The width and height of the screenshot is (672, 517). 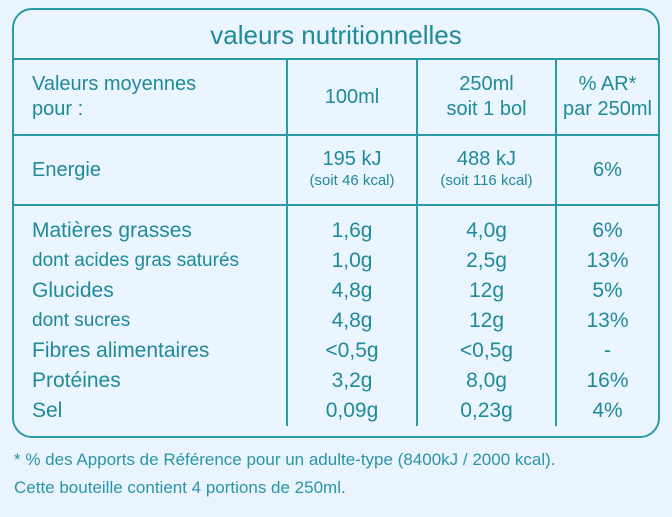 I want to click on table-row: Protéines 3,2g 8,0g 16%, so click(x=336, y=381).